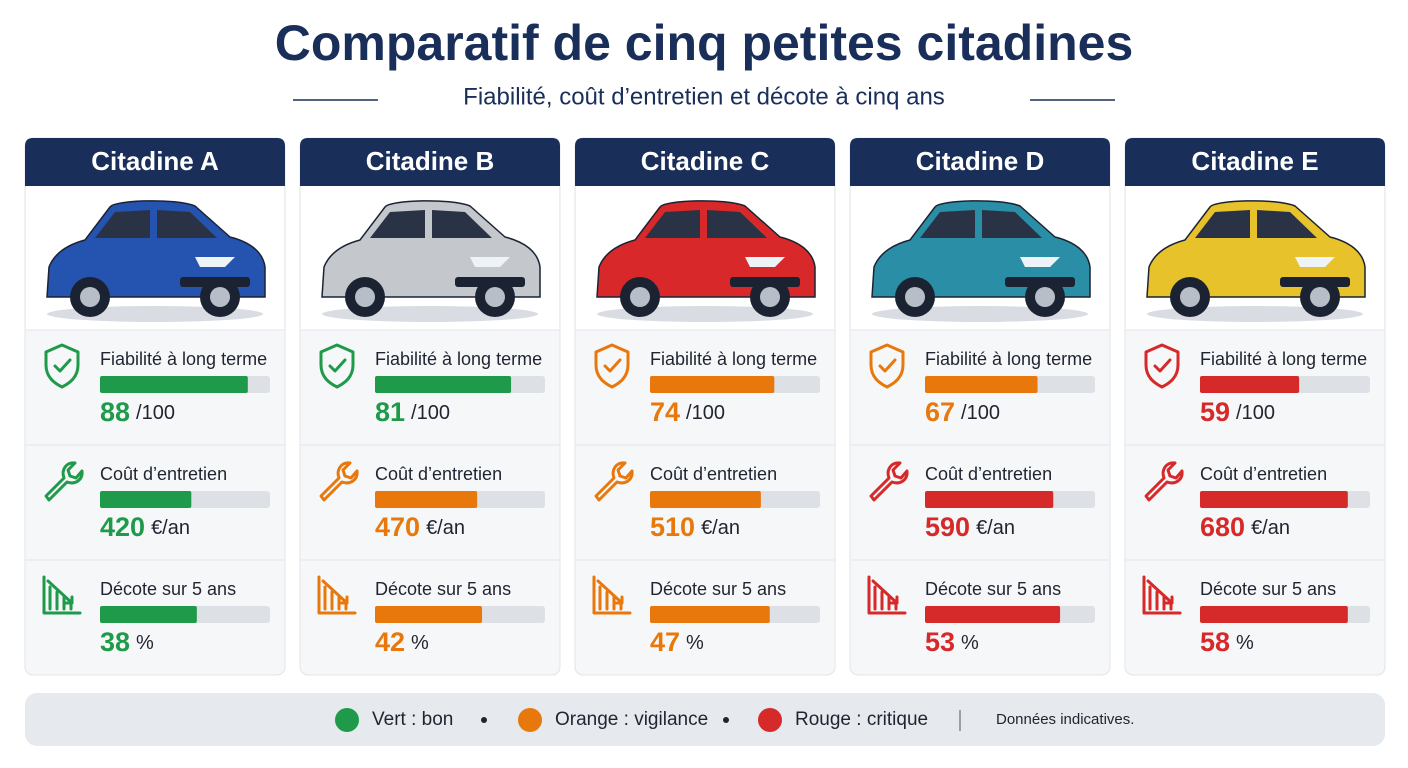 The height and width of the screenshot is (768, 1408). Describe the element at coordinates (390, 642) in the screenshot. I see `value-number: 42` at that location.